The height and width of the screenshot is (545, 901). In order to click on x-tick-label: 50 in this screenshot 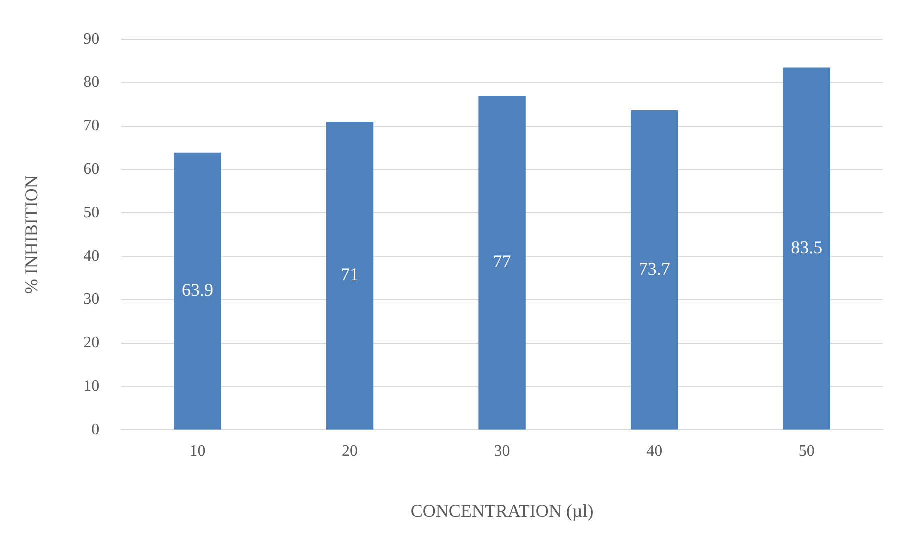, I will do `click(806, 451)`.